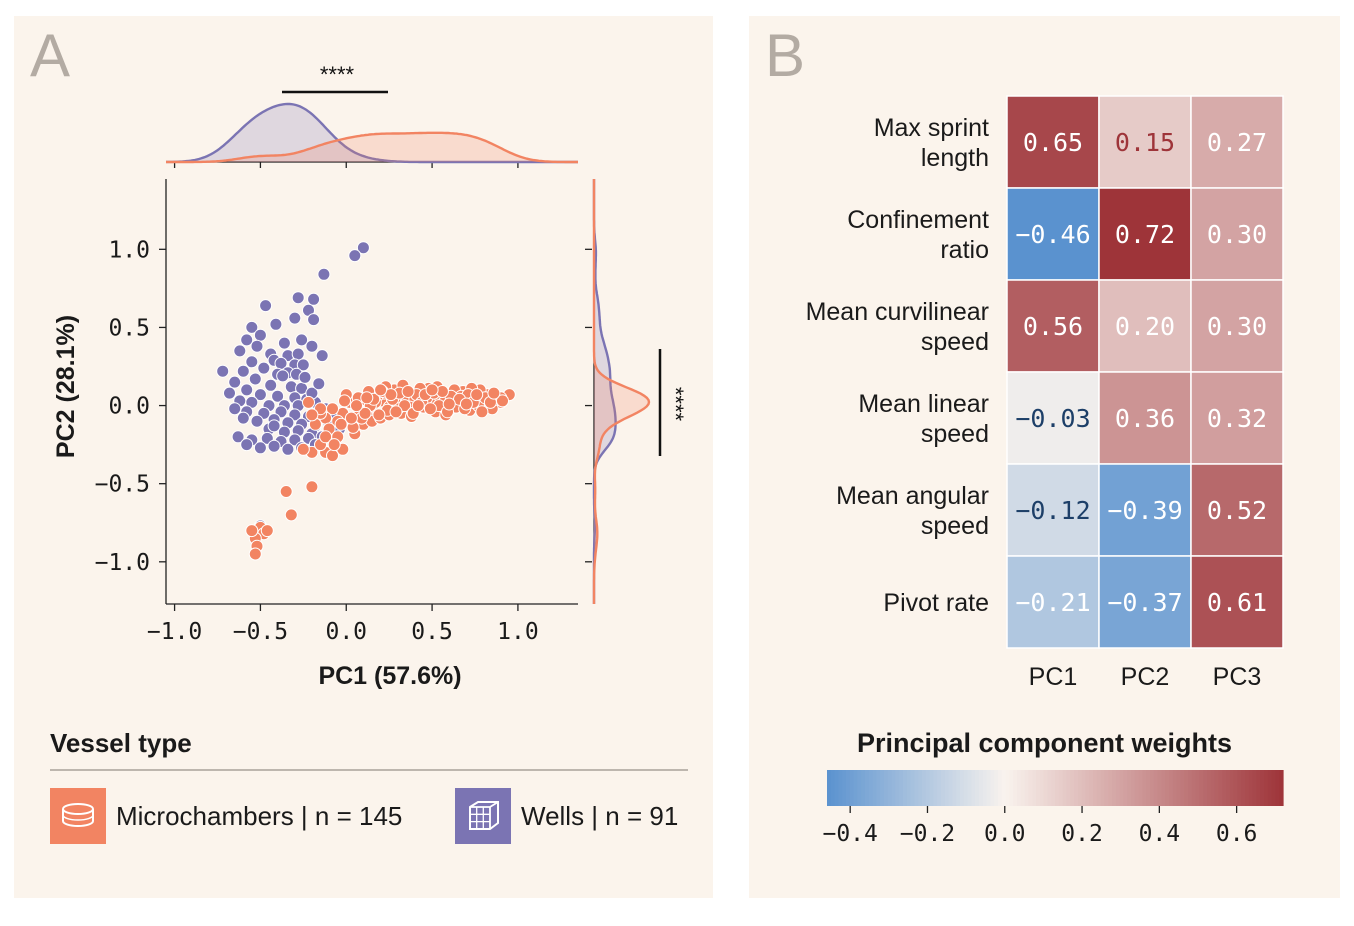  I want to click on petri-dish-icon, so click(78, 816).